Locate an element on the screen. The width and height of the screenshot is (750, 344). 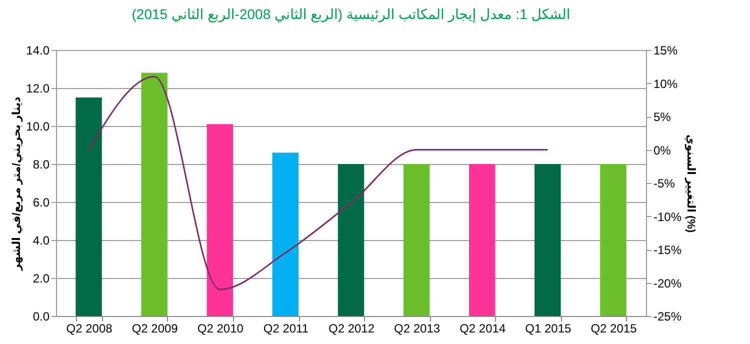
chart-title: الشكل 1: معدل إيجار المكاتب الرئيسية (الربع الثاني 2008-الربع الثاني 2015) is located at coordinates (351, 14).